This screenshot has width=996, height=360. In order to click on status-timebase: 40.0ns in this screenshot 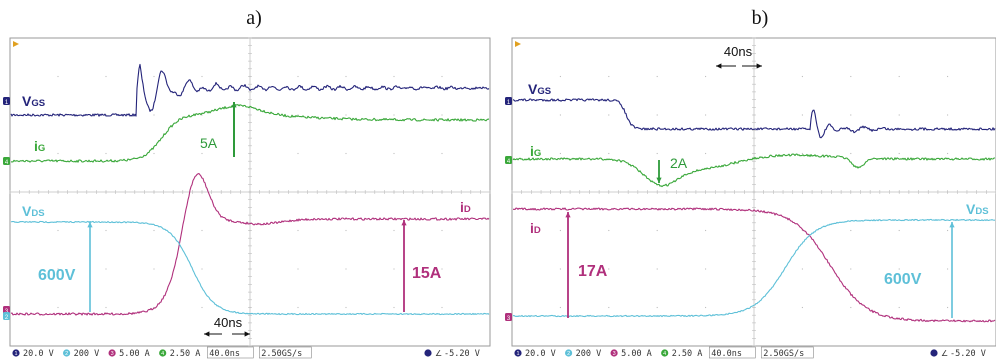, I will do `click(726, 354)`.